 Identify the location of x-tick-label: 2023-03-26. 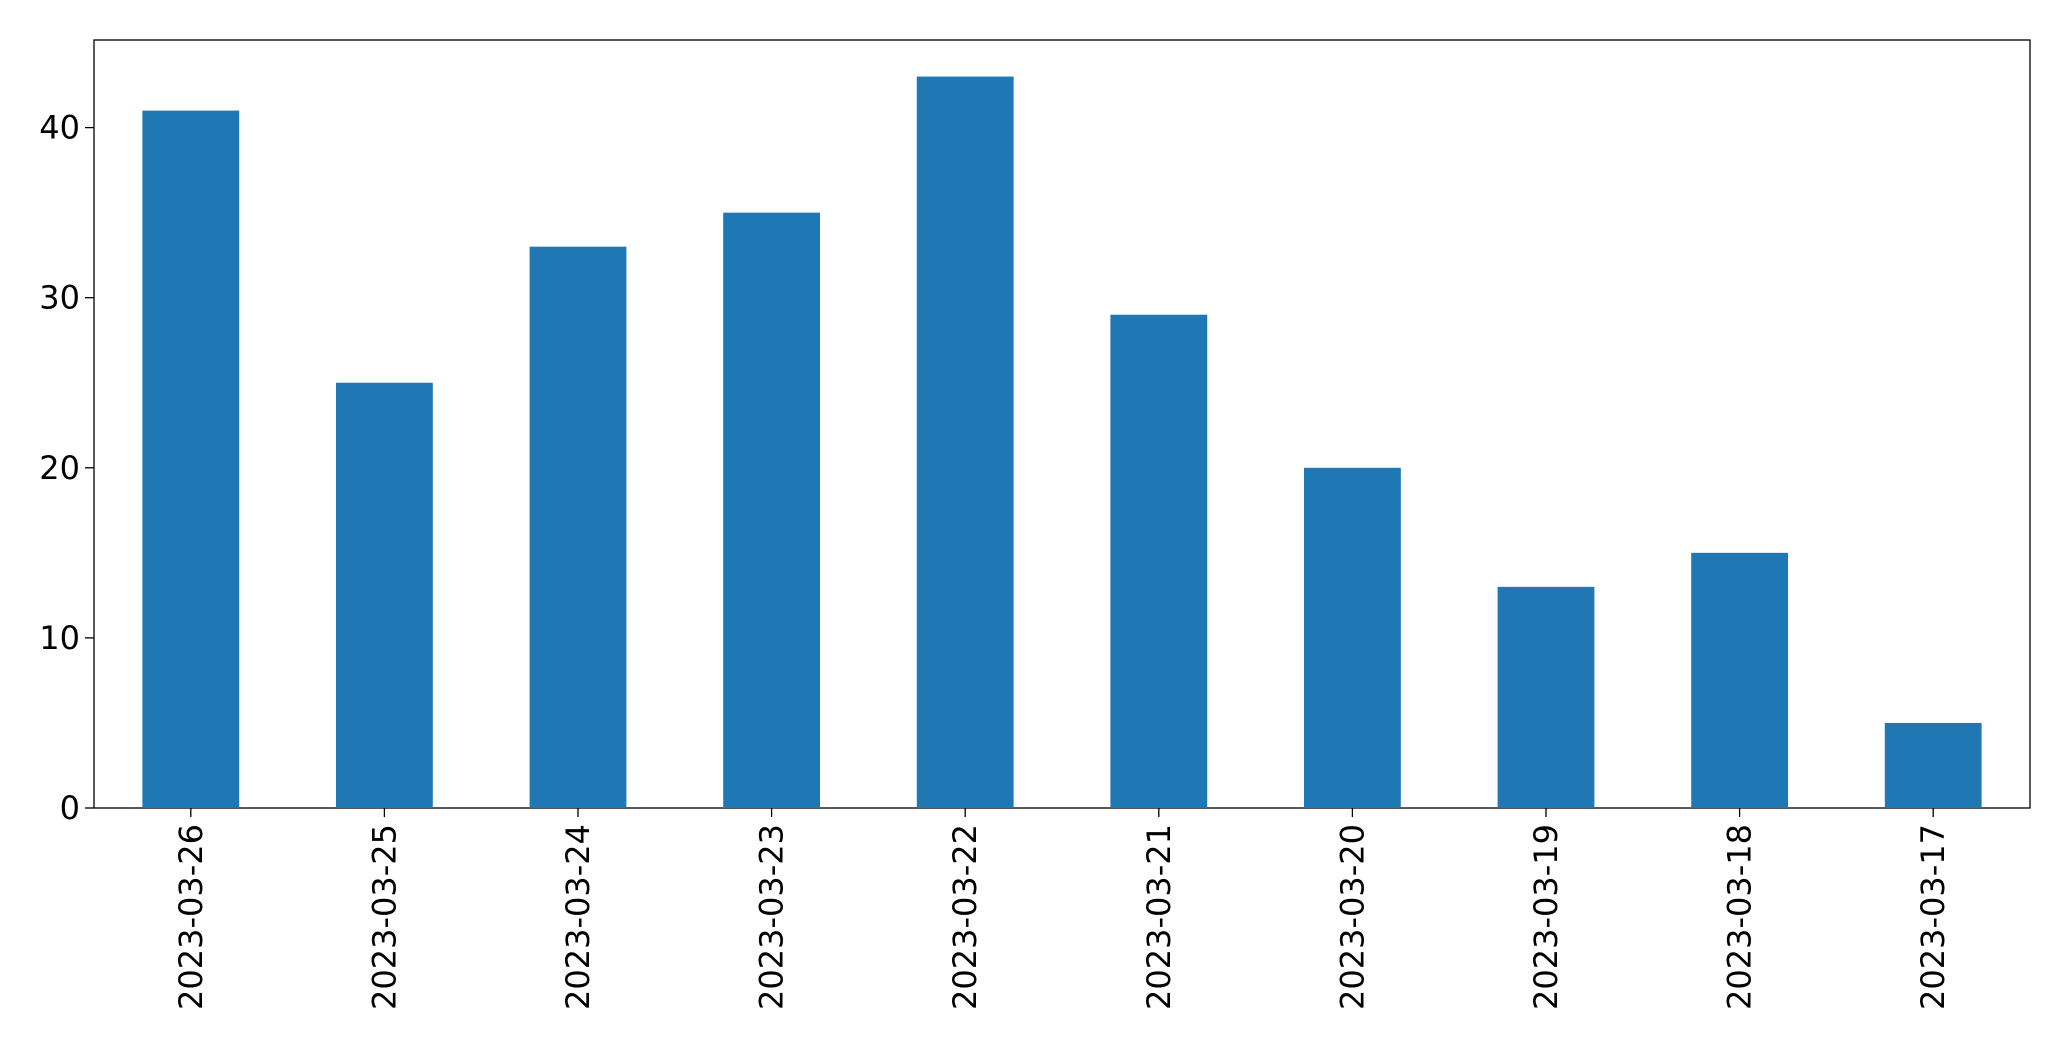
(191, 917).